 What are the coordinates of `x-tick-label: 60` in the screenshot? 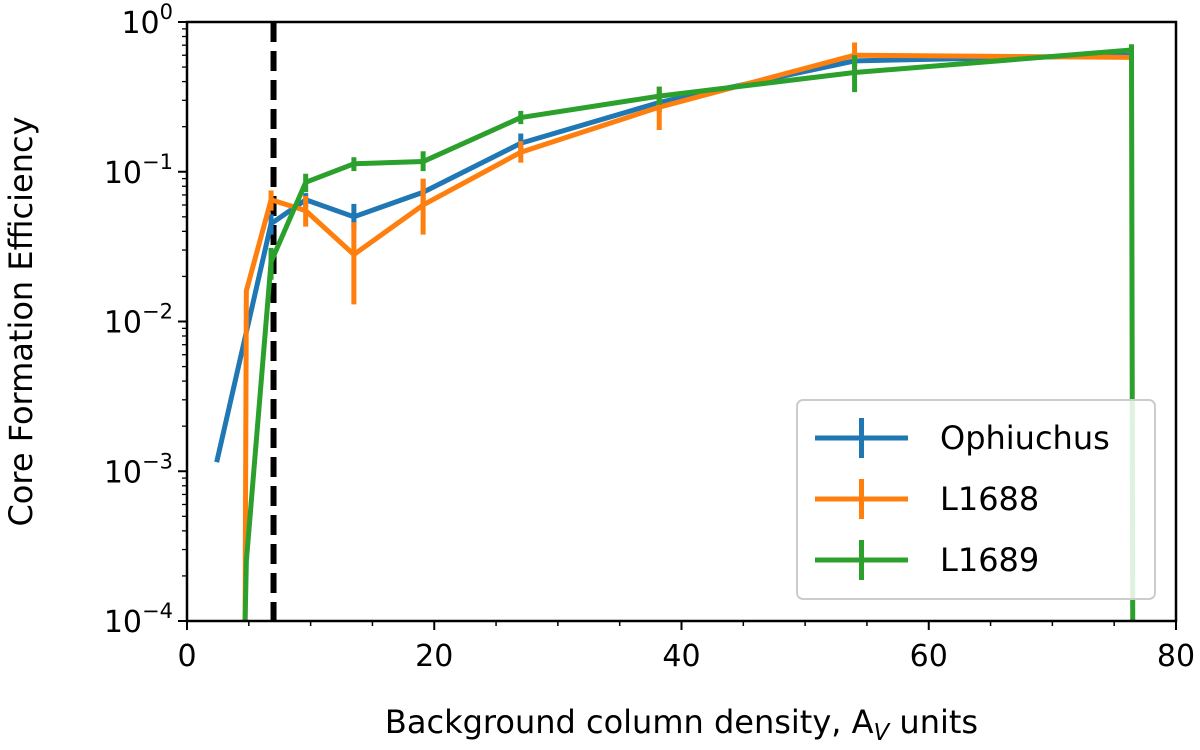 It's located at (929, 656).